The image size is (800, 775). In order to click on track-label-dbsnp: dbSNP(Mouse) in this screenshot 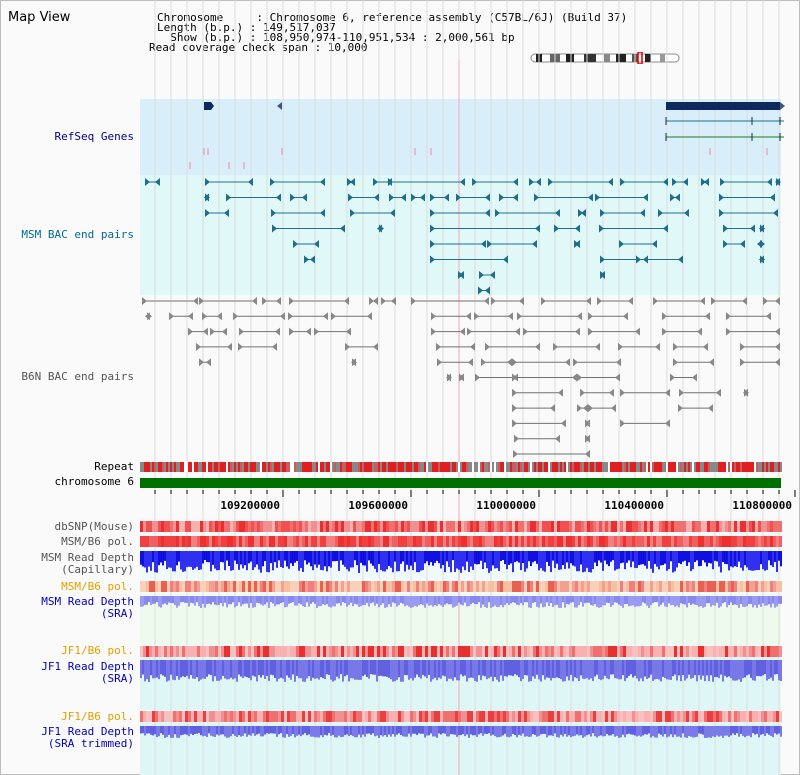, I will do `click(94, 526)`.